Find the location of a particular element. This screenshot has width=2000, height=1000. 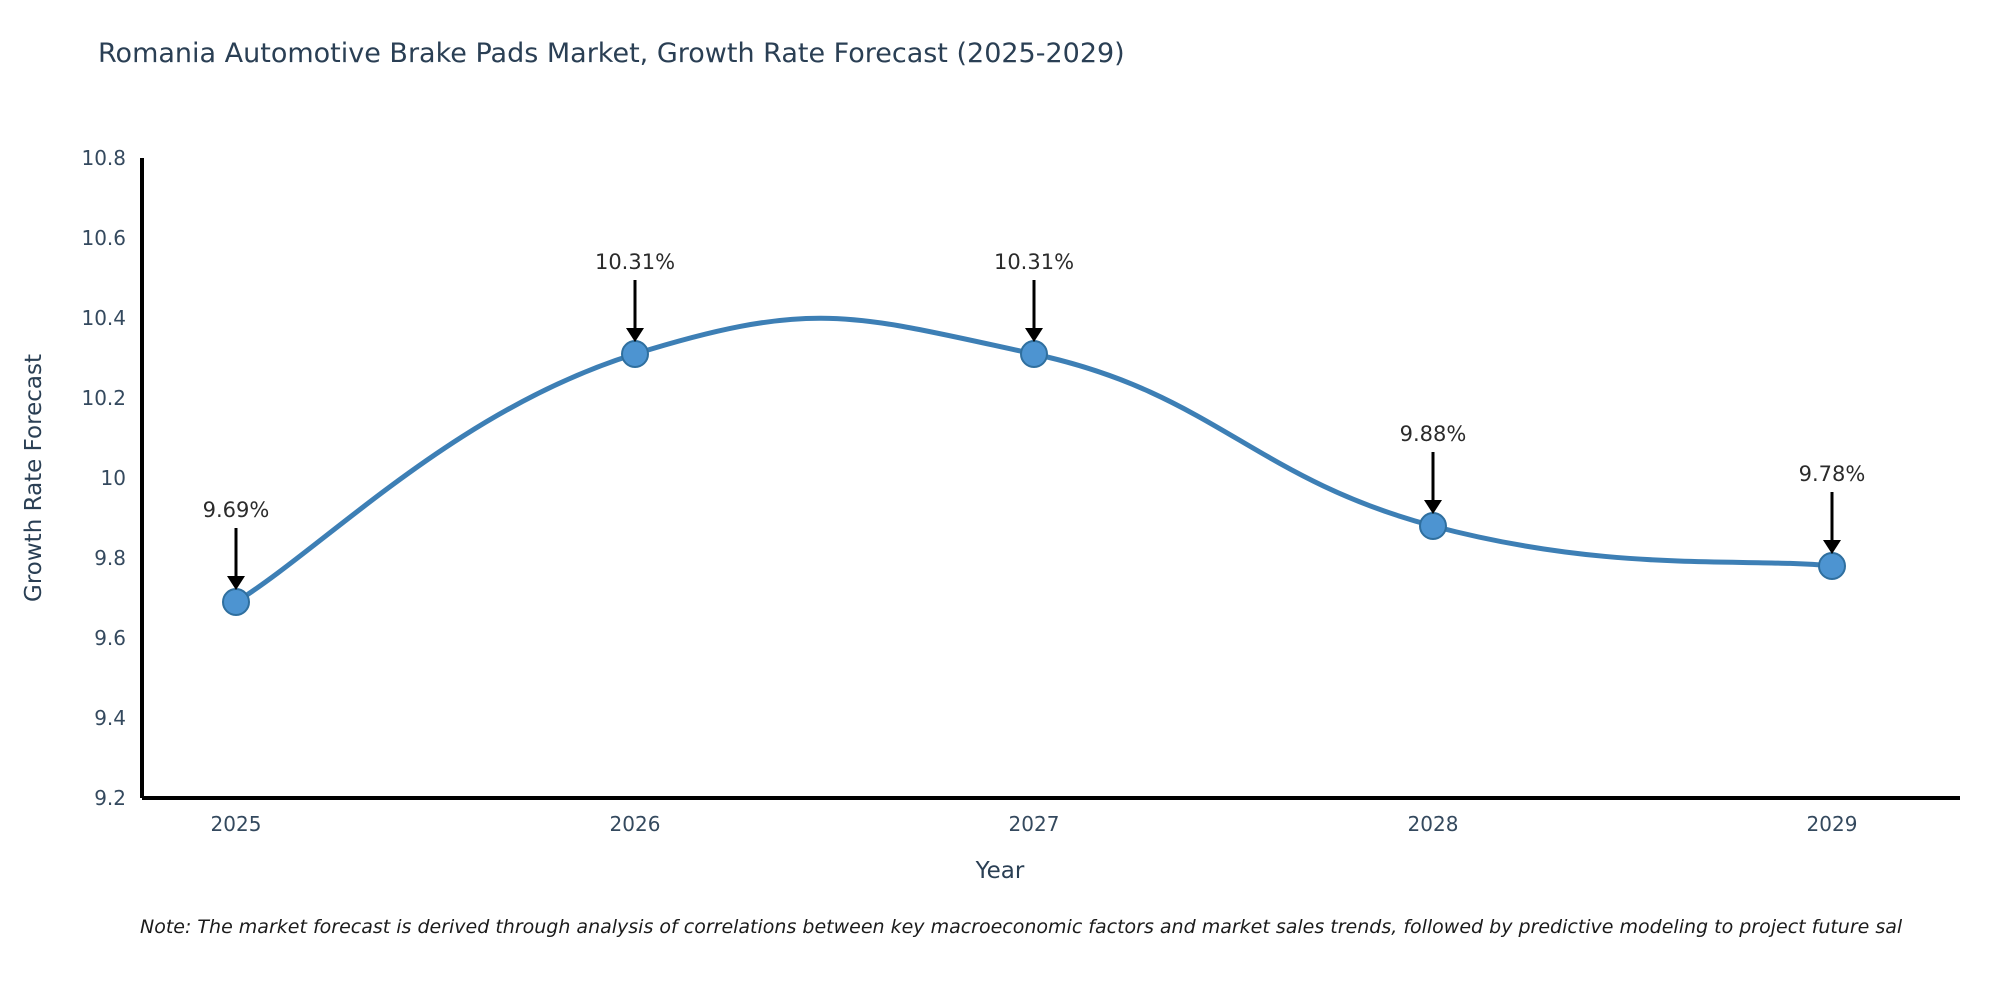

data-point-value-label: 9.78% is located at coordinates (1832, 474).